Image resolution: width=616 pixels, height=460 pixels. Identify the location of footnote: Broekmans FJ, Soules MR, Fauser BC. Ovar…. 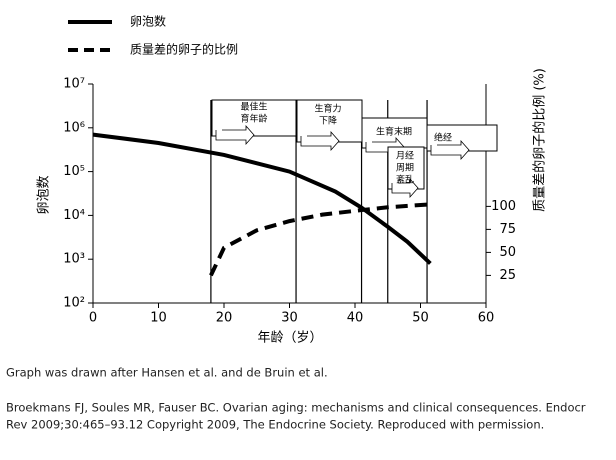
(296, 408).